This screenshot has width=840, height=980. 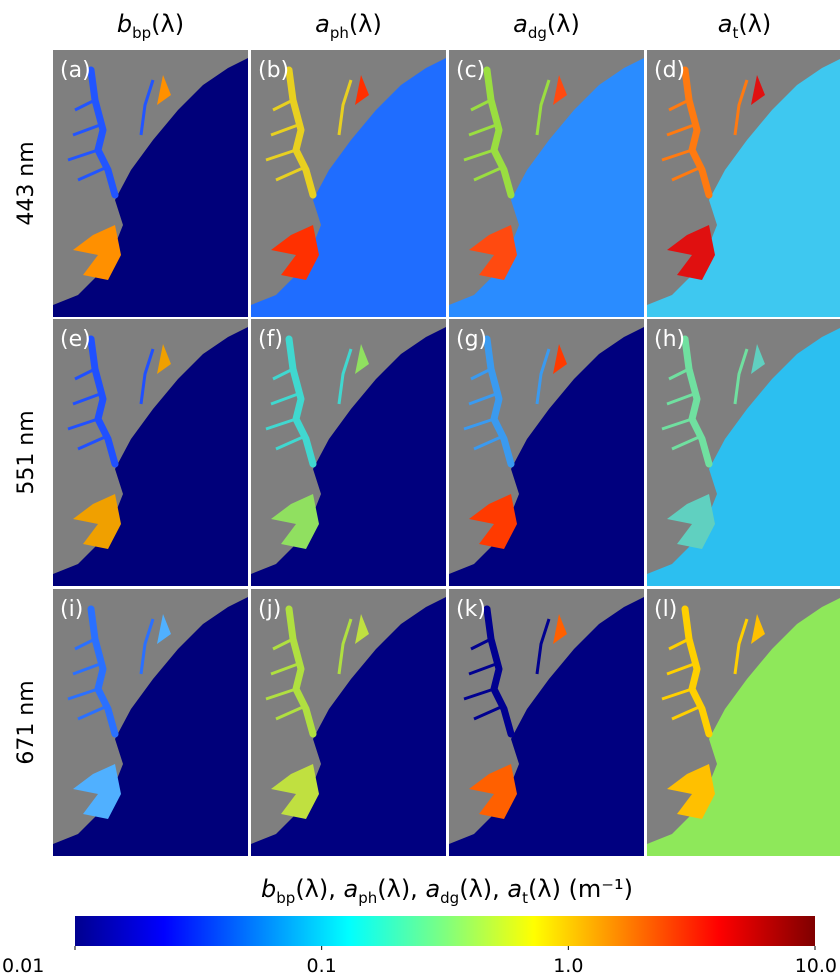 What do you see at coordinates (445, 931) in the screenshot?
I see `colorbar` at bounding box center [445, 931].